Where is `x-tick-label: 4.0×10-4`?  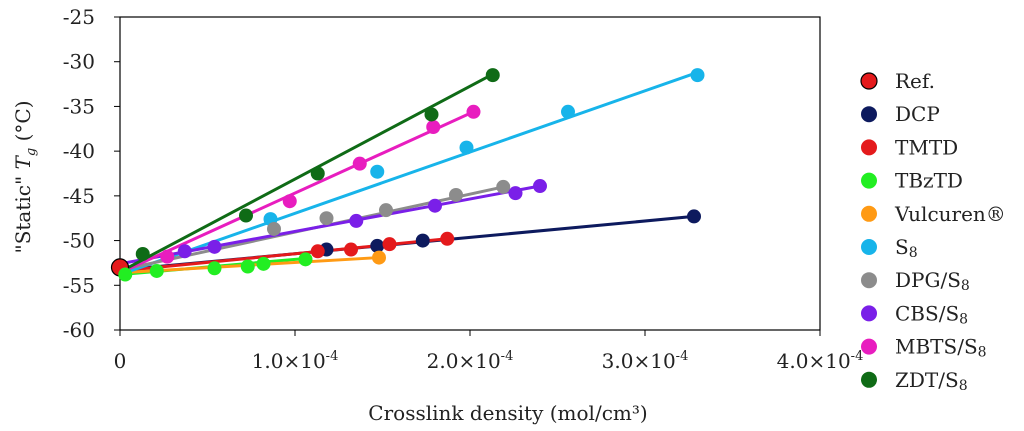 x-tick-label: 4.0×10-4 is located at coordinates (820, 361).